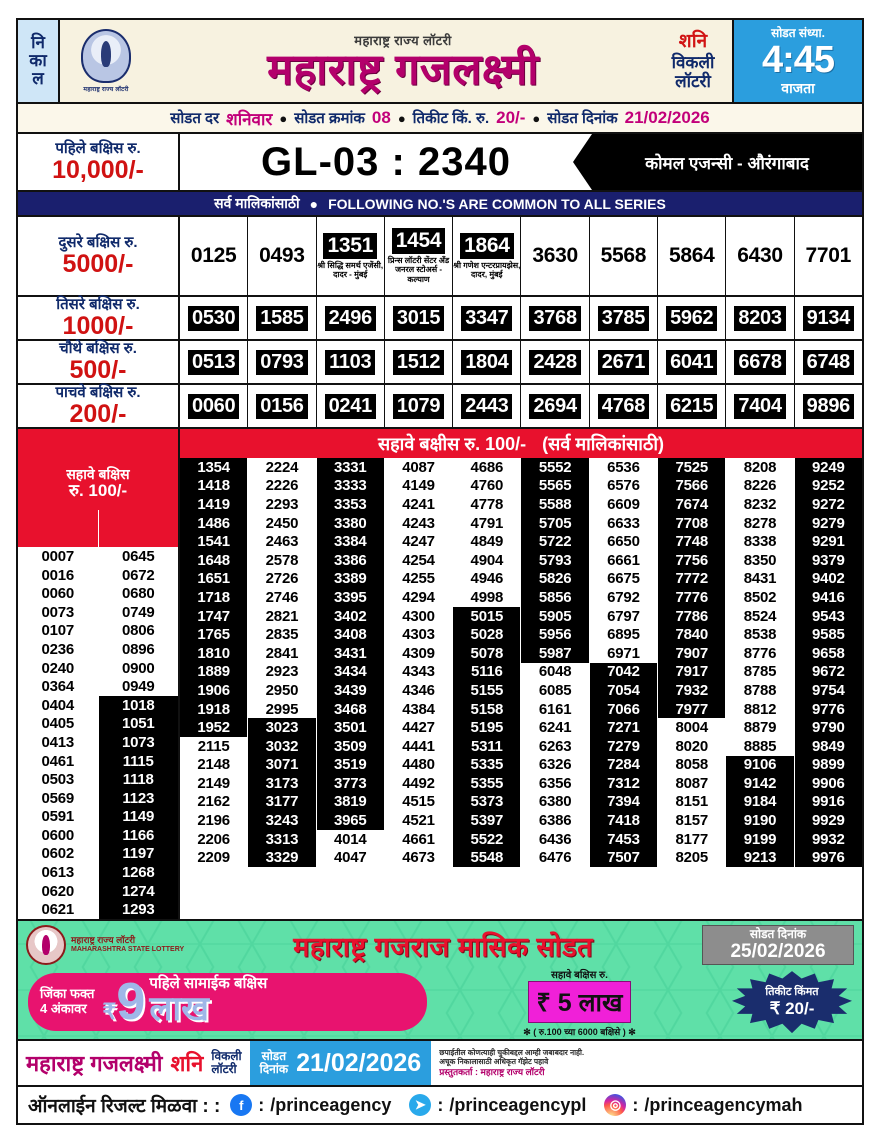 Image resolution: width=880 pixels, height=1145 pixels. Describe the element at coordinates (420, 1105) in the screenshot. I see `telegram-icon: ➤` at that location.